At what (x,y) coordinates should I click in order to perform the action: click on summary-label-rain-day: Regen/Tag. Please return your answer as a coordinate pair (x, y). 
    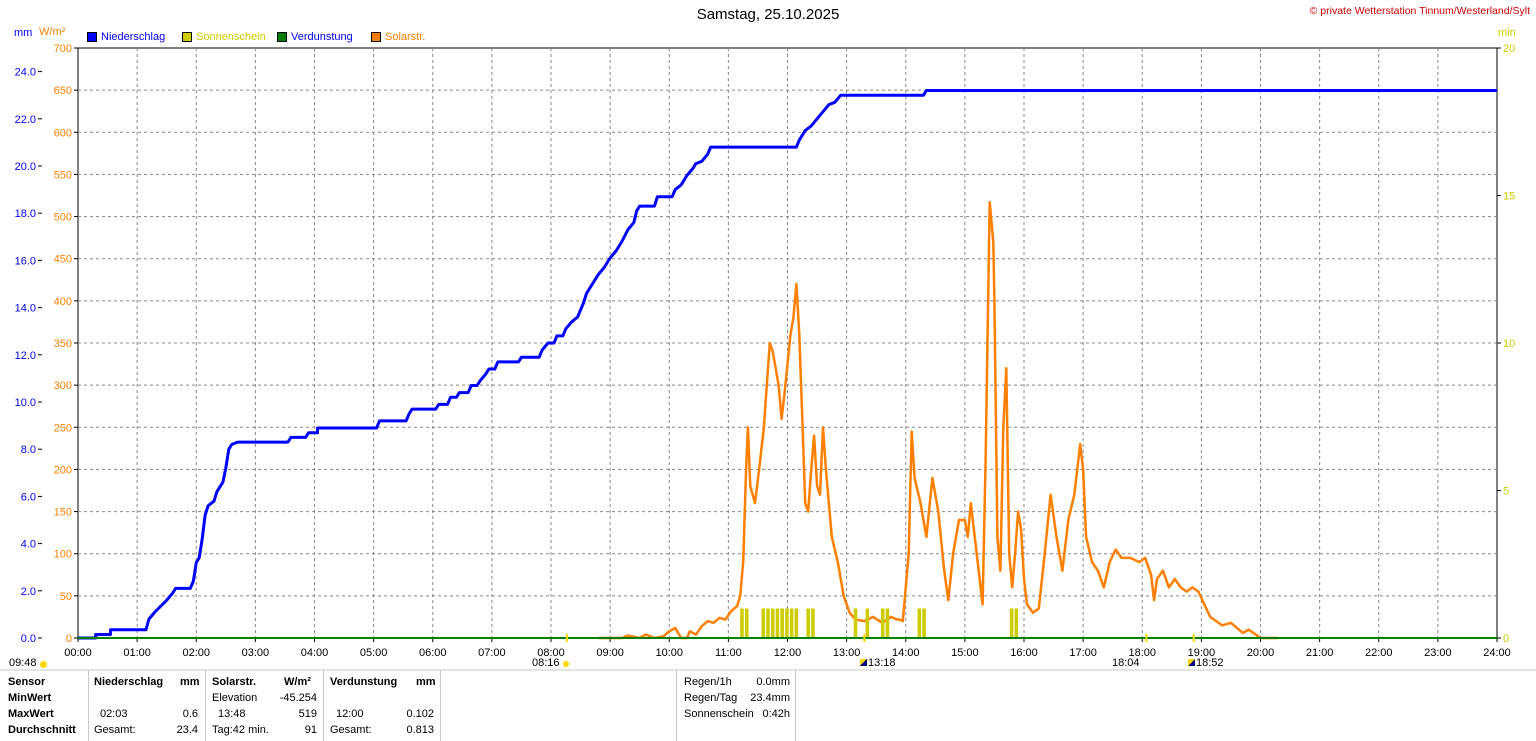
    Looking at the image, I should click on (711, 698).